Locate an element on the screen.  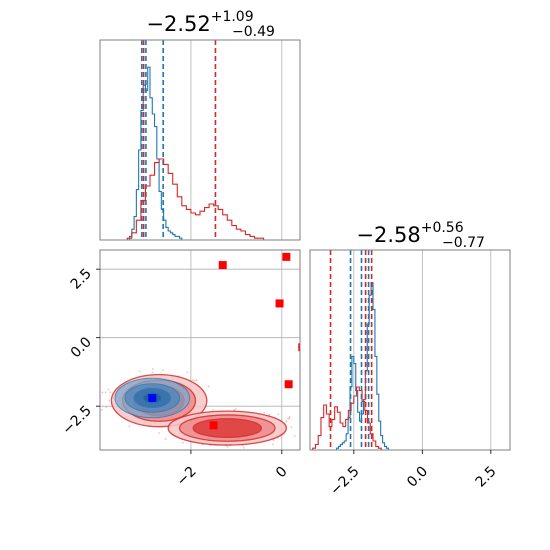
marginal-x-title: −2.52+1.09 is located at coordinates (199, 22).